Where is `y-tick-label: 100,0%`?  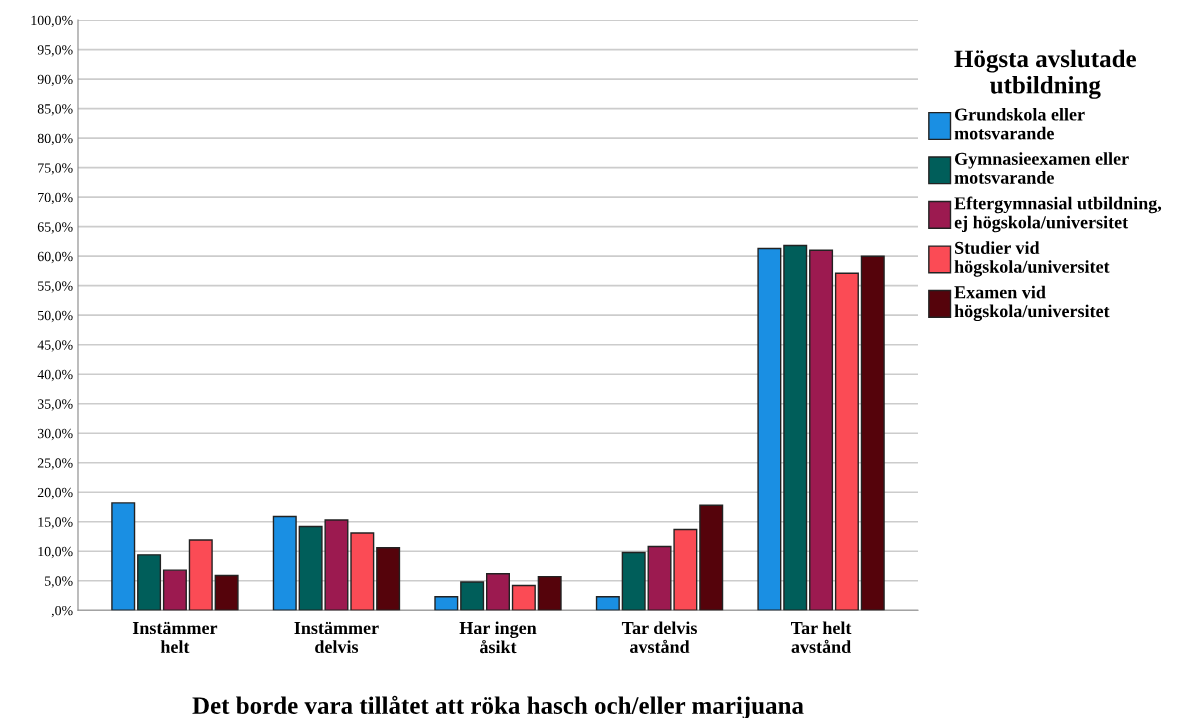
y-tick-label: 100,0% is located at coordinates (52, 21).